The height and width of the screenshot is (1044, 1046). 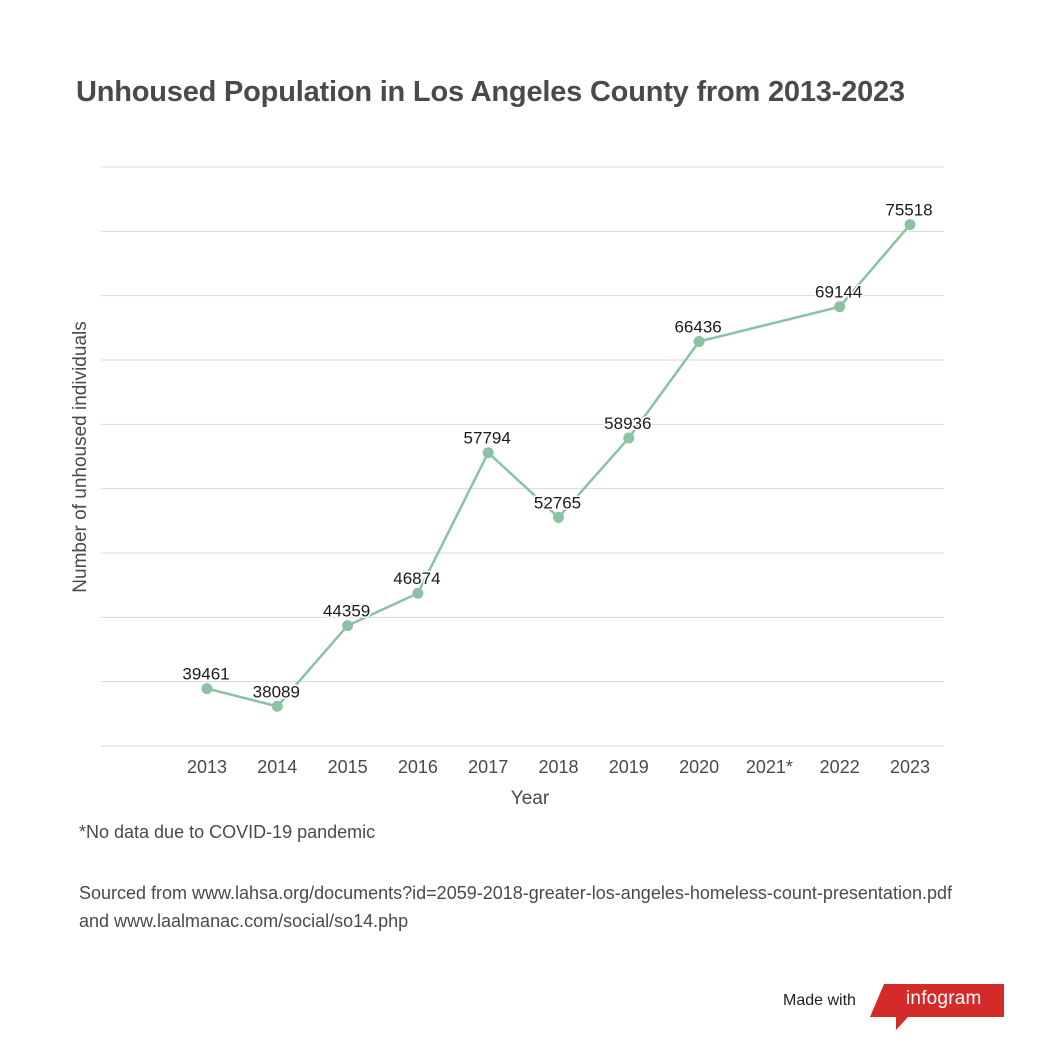 What do you see at coordinates (697, 327) in the screenshot?
I see `data-label: 66436` at bounding box center [697, 327].